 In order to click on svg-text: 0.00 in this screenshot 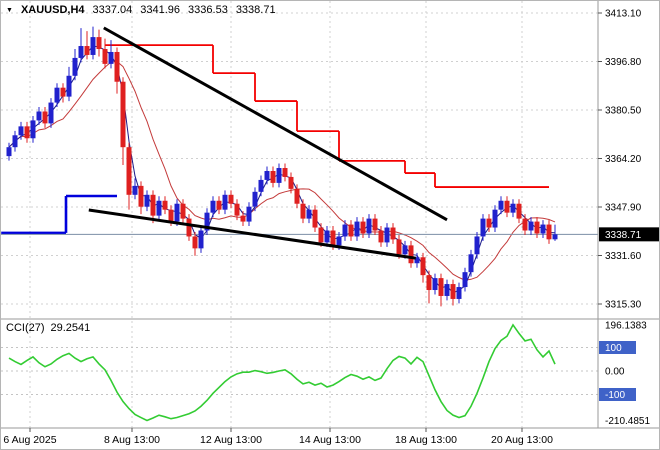, I will do `click(615, 372)`.